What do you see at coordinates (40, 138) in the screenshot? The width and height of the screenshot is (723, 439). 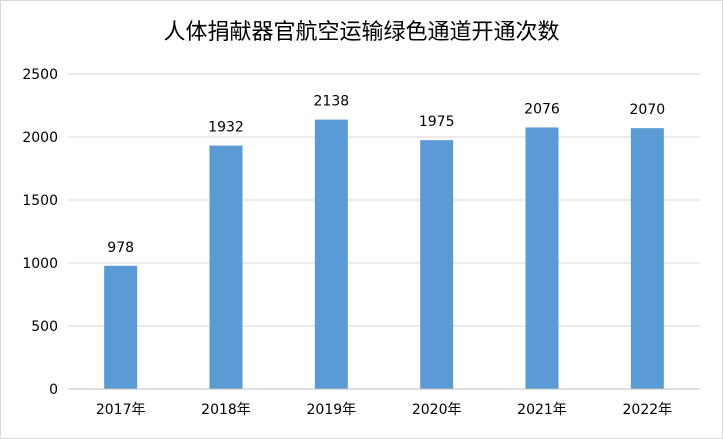 I see `y-tick-label: 2000` at bounding box center [40, 138].